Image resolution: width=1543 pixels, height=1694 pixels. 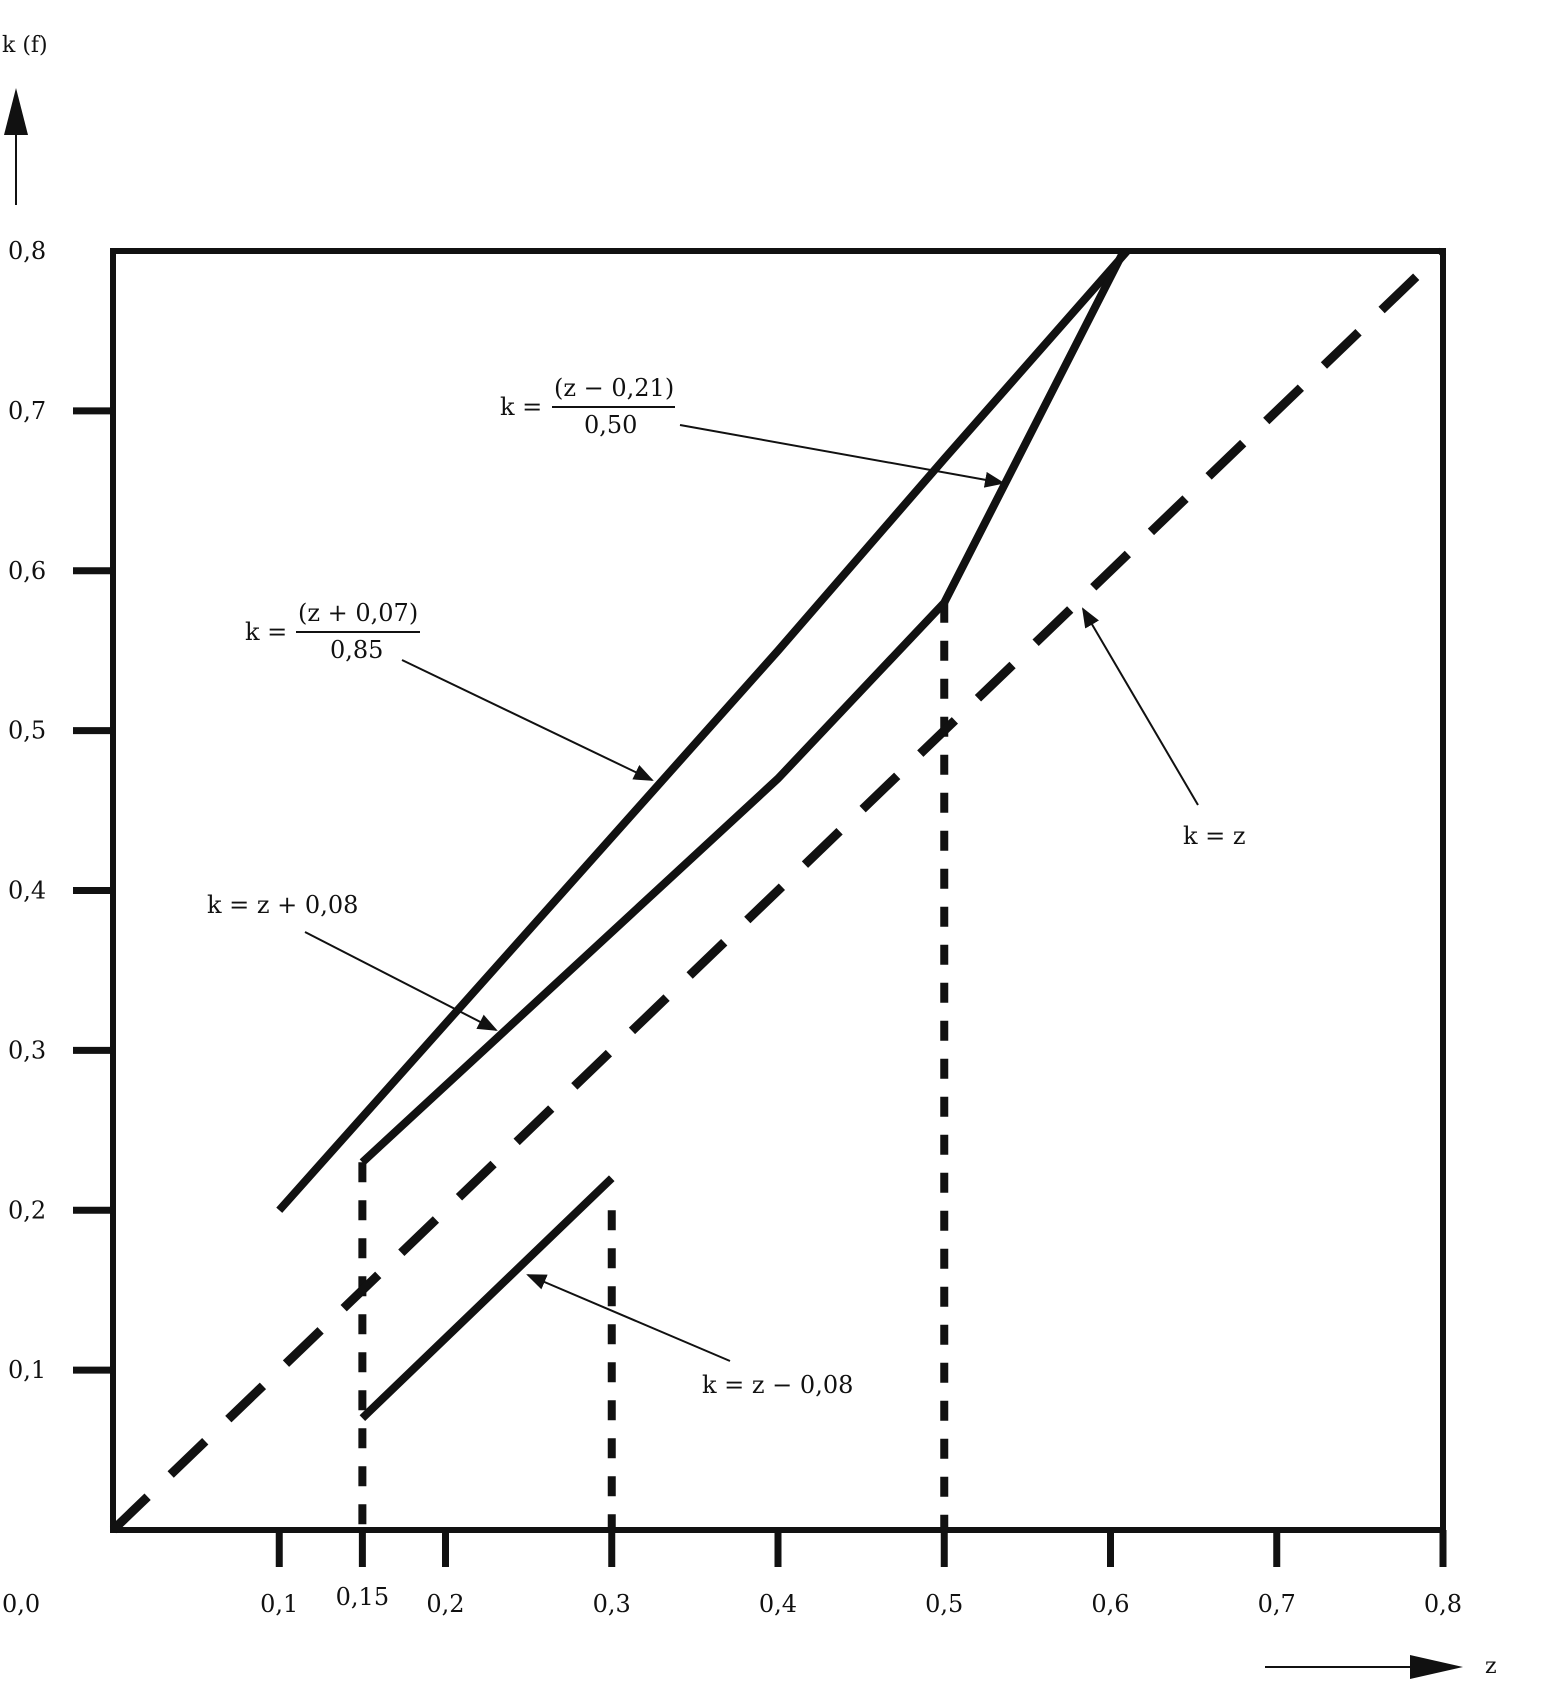 I want to click on ann-k-z-arrow, so click(x=1140, y=706).